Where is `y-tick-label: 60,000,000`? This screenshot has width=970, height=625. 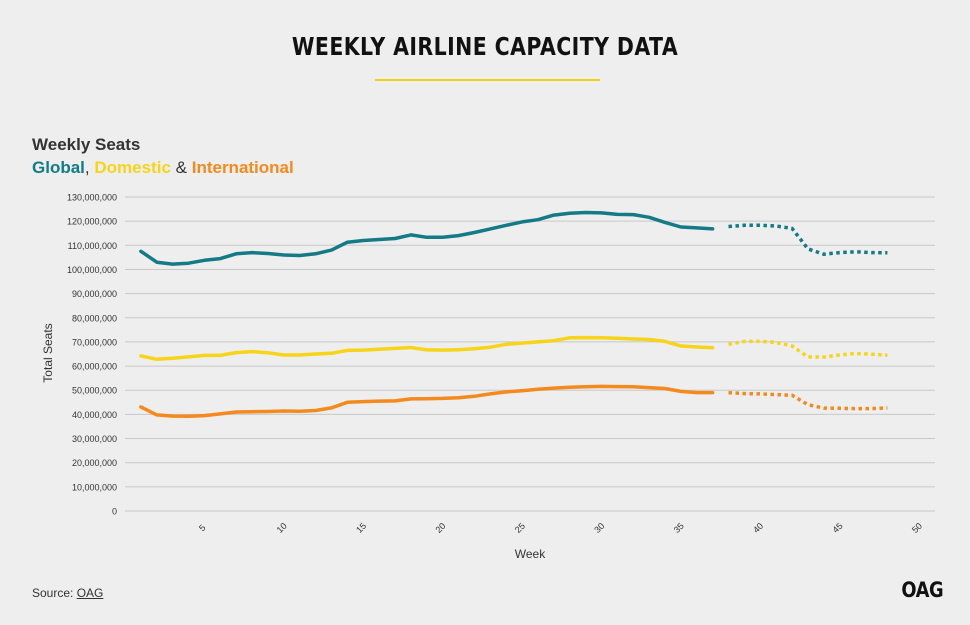 y-tick-label: 60,000,000 is located at coordinates (94, 367).